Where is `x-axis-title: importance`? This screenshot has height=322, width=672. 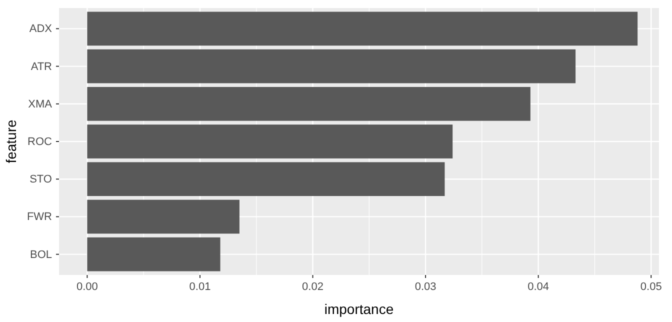 x-axis-title: importance is located at coordinates (359, 309).